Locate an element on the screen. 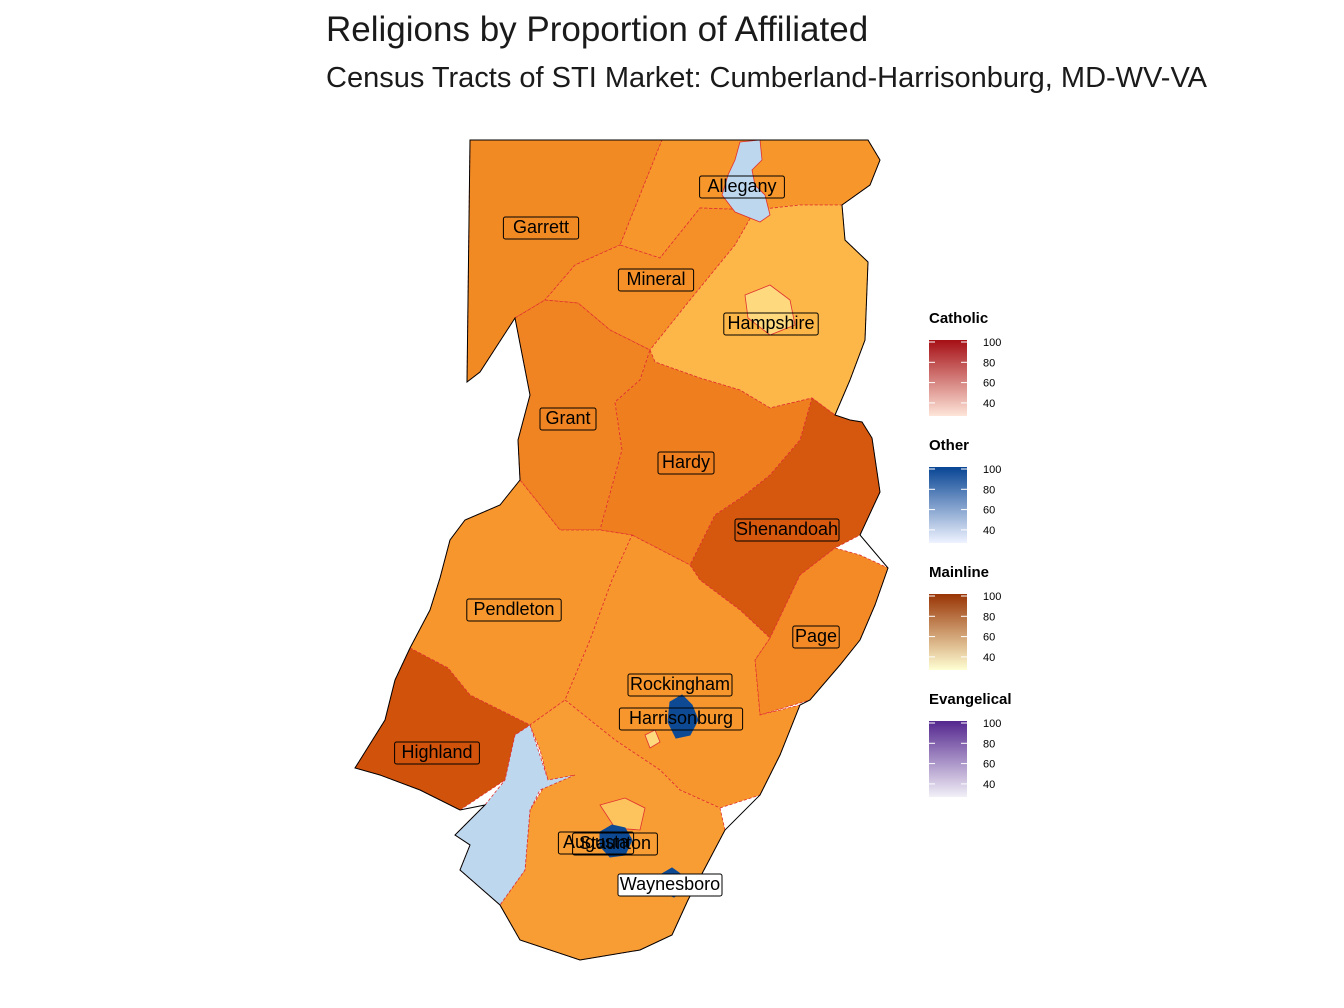 This screenshot has height=1008, width=1344. legend-other: Other 100 80 60 40 is located at coordinates (965, 490).